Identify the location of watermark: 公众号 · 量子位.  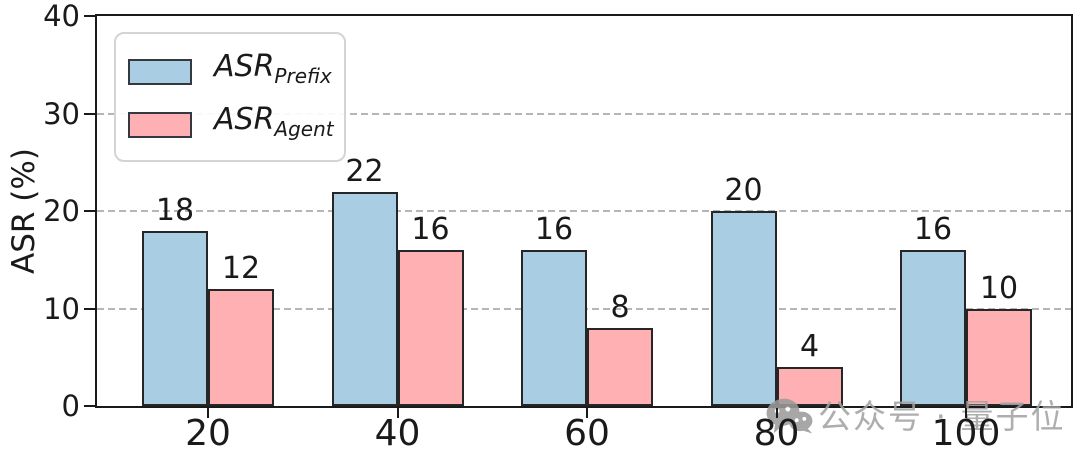
(915, 417).